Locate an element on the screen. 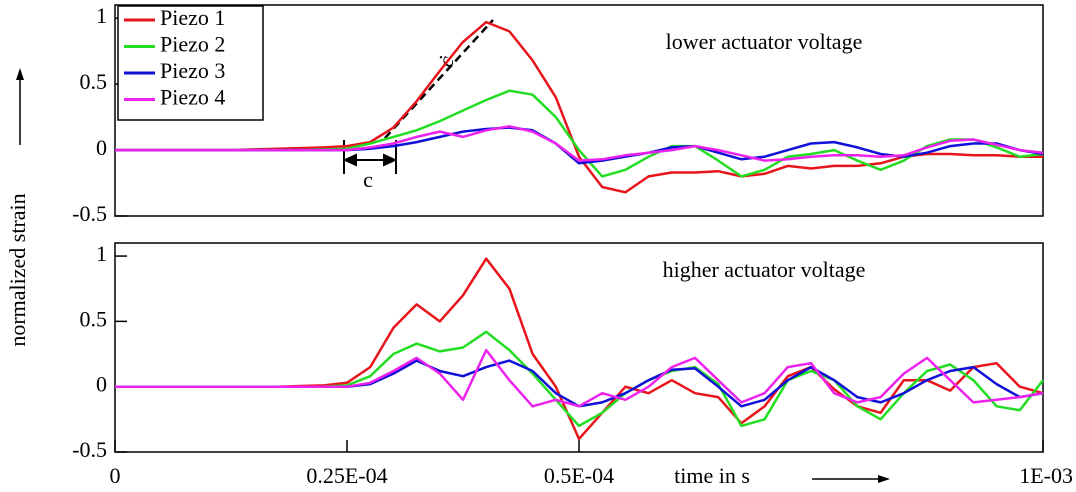 The height and width of the screenshot is (492, 1076). annotation: higher actuator voltage is located at coordinates (764, 269).